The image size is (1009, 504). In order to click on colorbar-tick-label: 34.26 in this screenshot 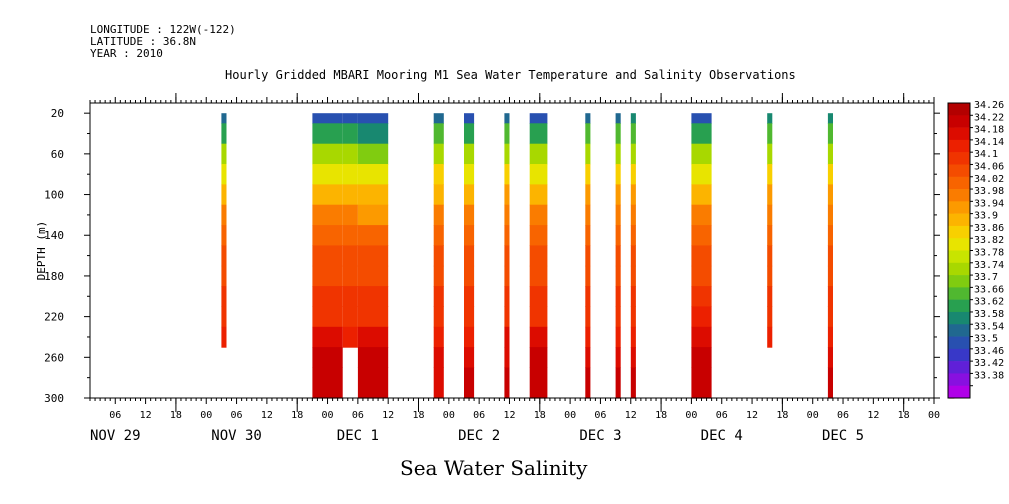, I will do `click(989, 105)`.